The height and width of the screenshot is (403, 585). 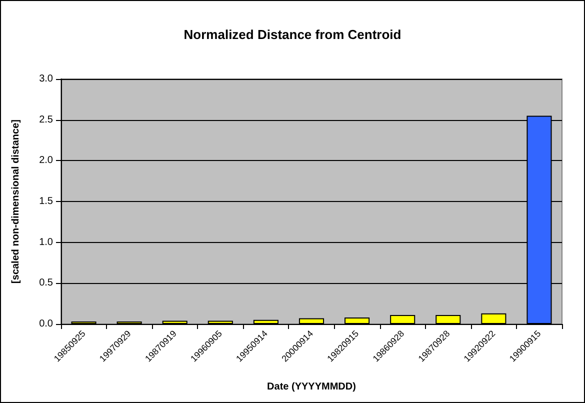 I want to click on y-tick-label: 3.0, so click(x=46, y=79).